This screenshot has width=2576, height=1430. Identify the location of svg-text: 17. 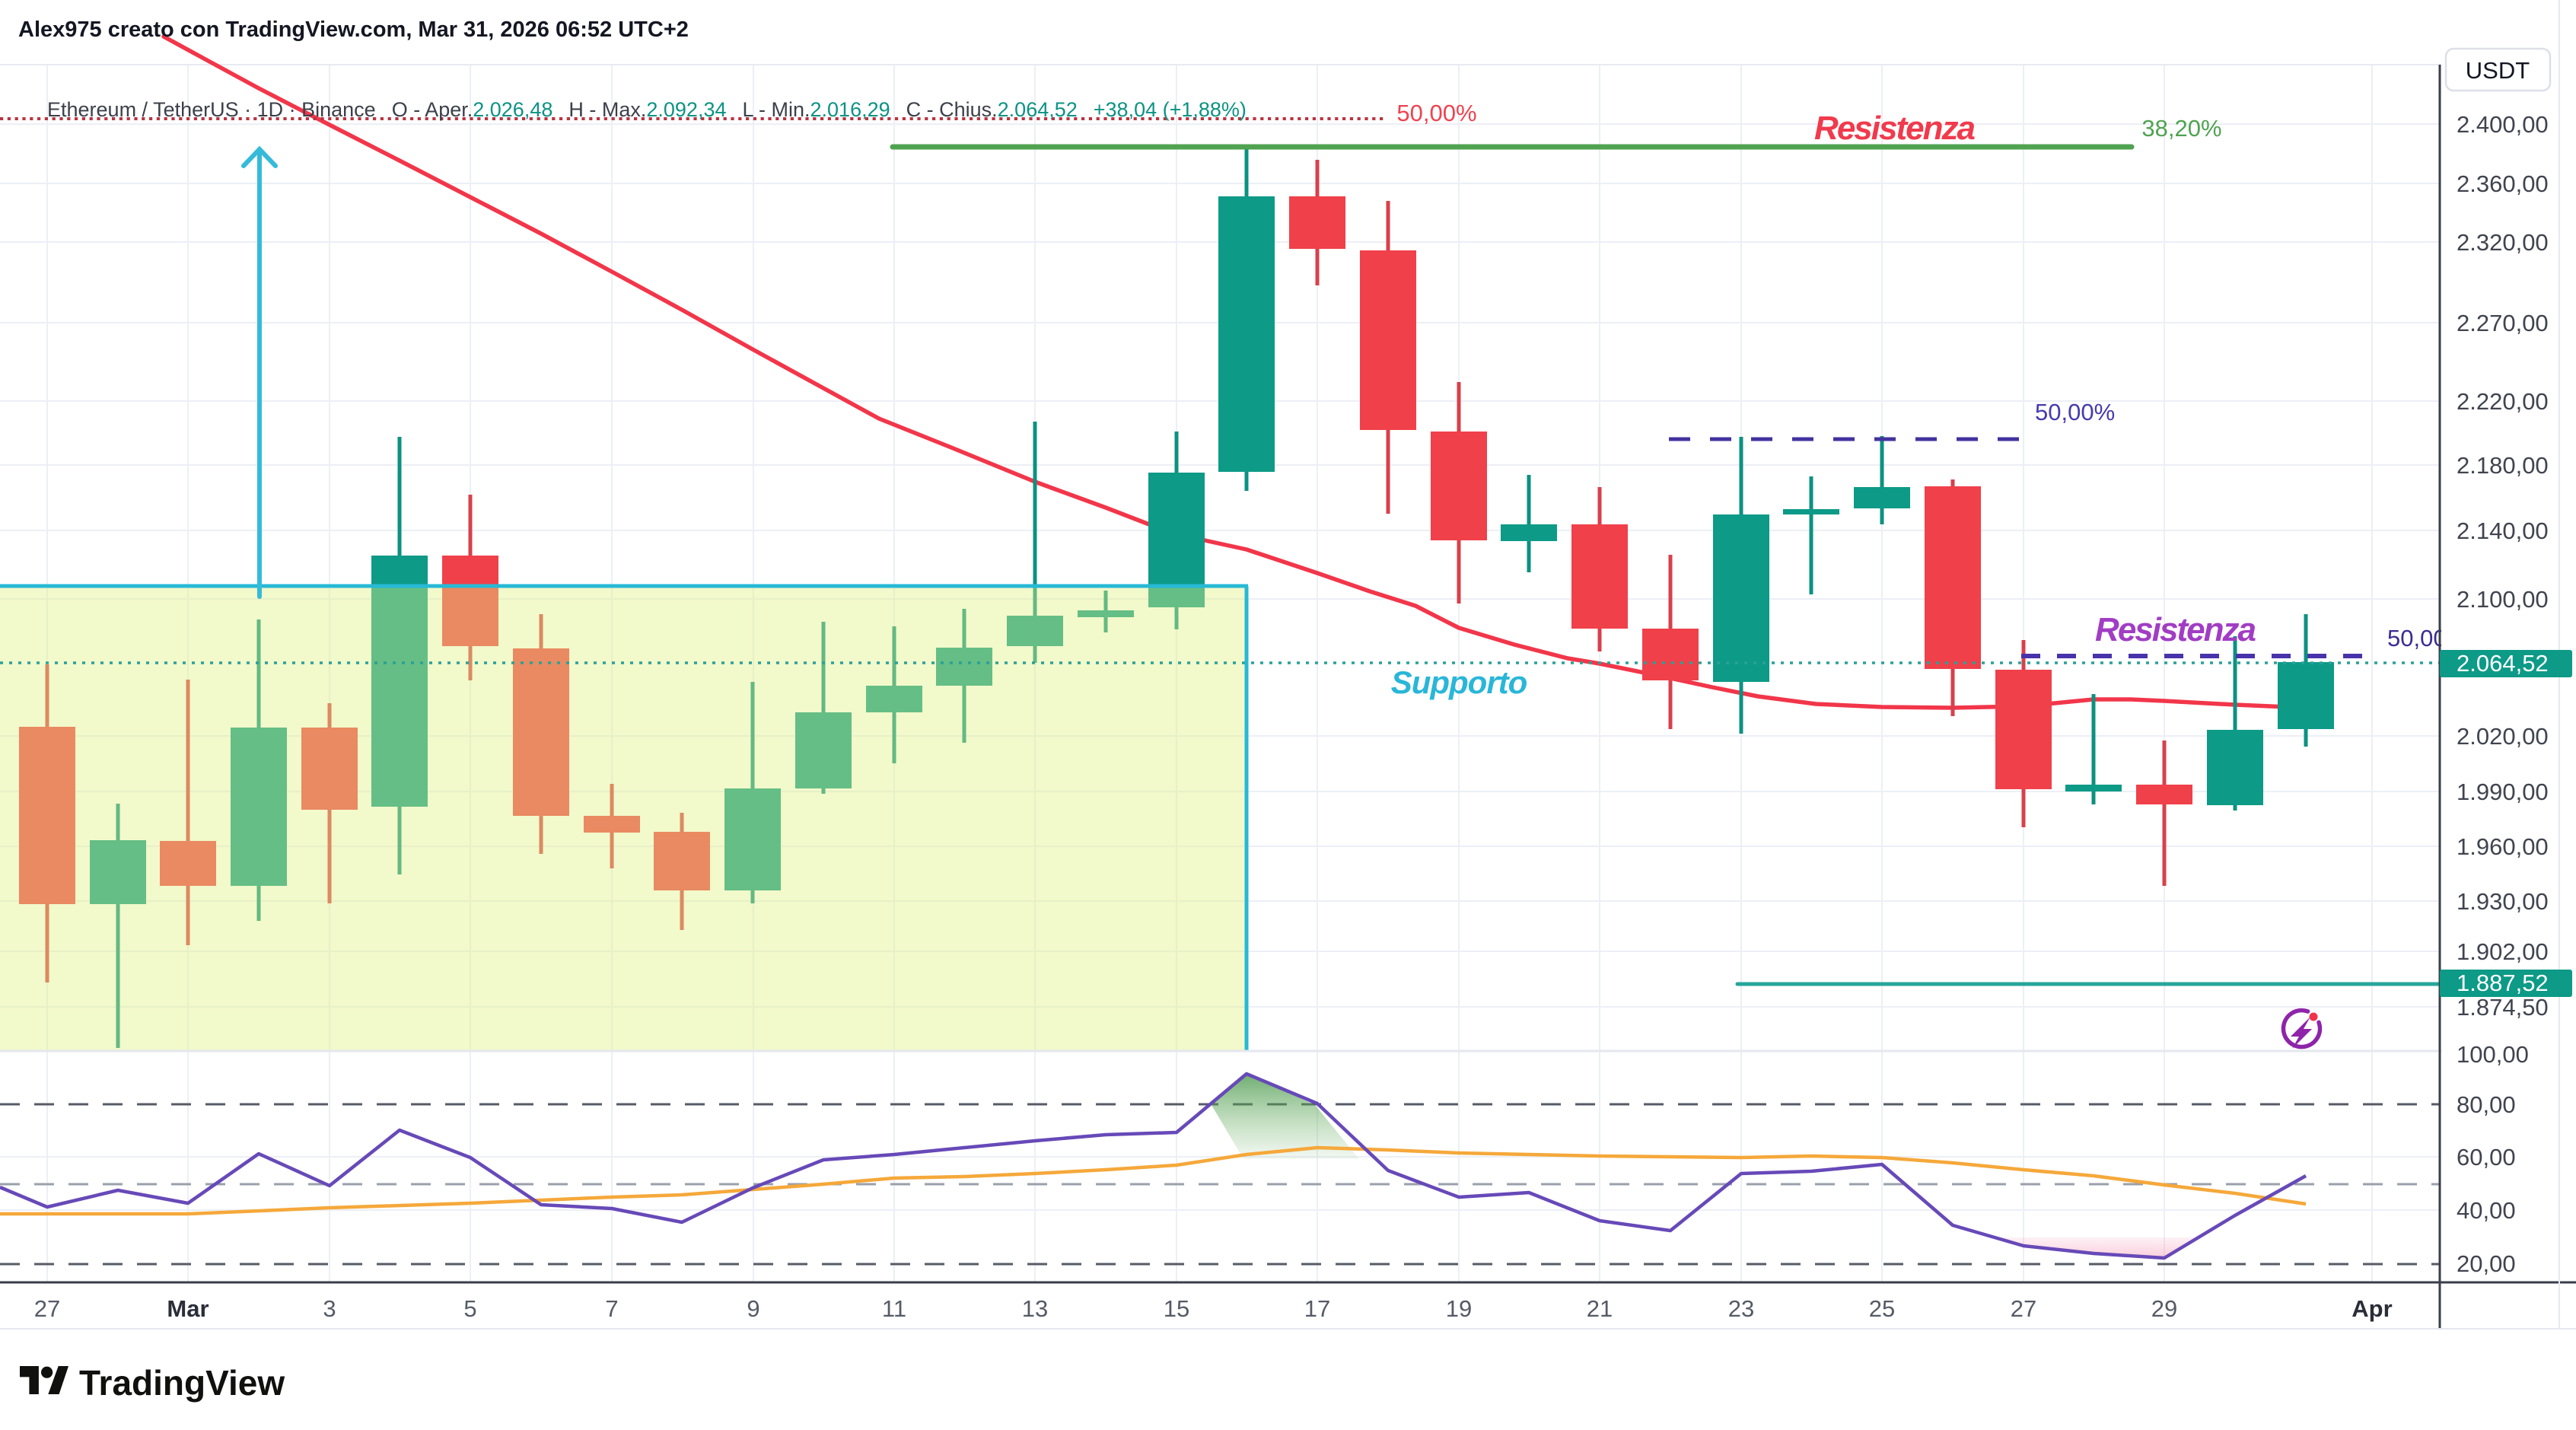
(1317, 1308).